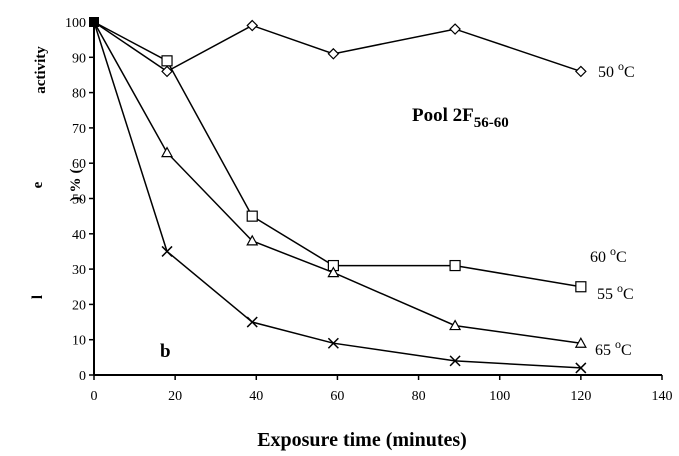  I want to click on pool-annotation: Pool 2F56-60, so click(460, 118).